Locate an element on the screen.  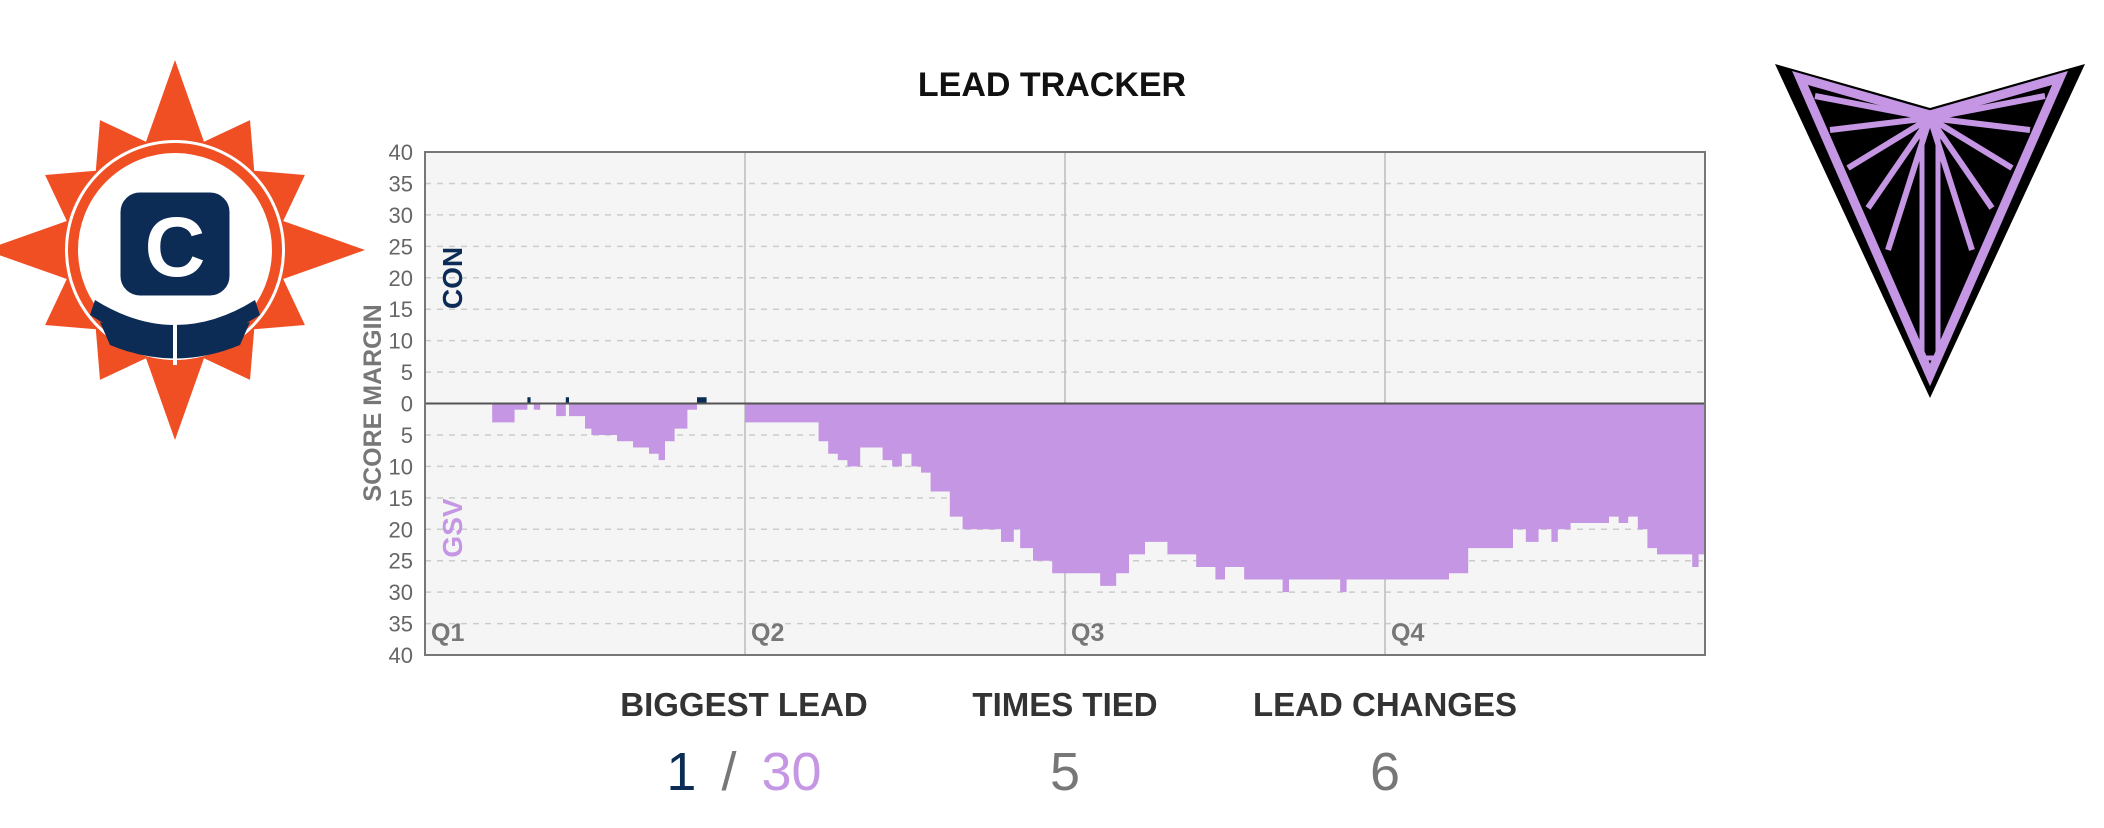
margin-area-gsv is located at coordinates (1065, 498).